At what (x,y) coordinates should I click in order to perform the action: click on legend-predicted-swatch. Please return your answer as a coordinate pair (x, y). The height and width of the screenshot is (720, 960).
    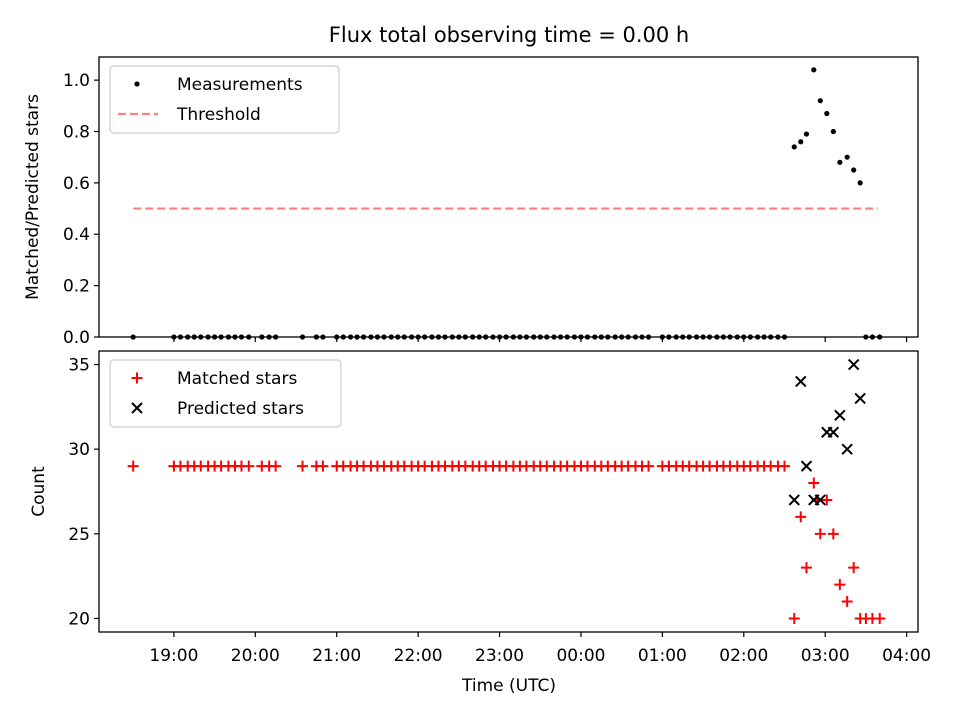
    Looking at the image, I should click on (137, 408).